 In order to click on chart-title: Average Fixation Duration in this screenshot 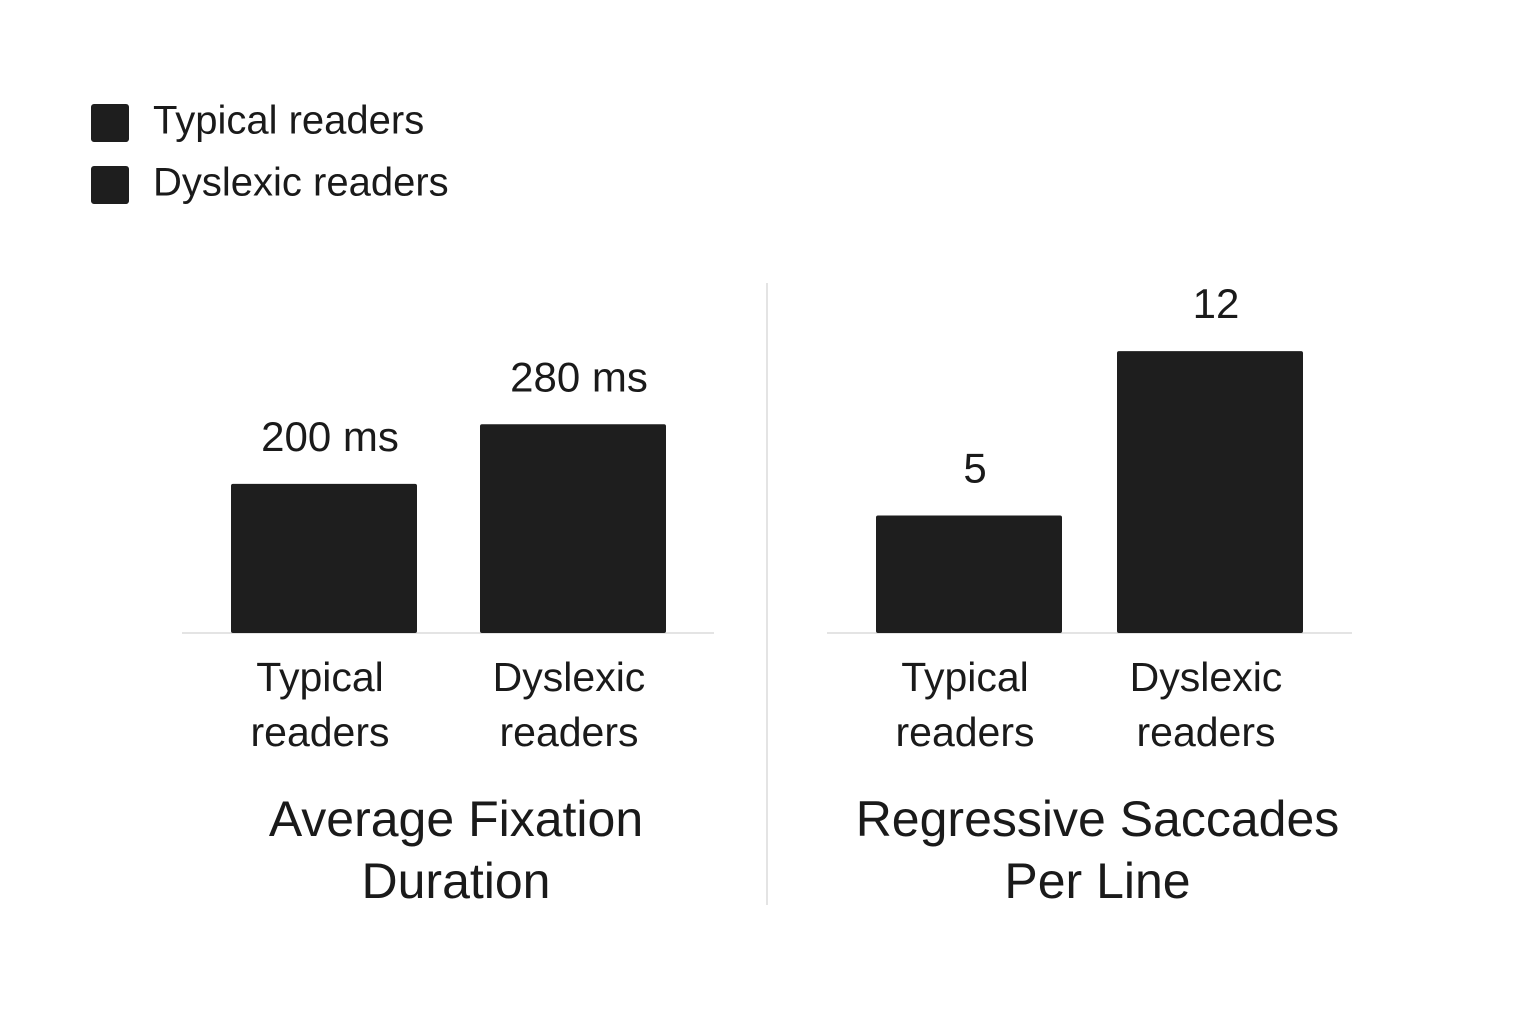, I will do `click(456, 850)`.